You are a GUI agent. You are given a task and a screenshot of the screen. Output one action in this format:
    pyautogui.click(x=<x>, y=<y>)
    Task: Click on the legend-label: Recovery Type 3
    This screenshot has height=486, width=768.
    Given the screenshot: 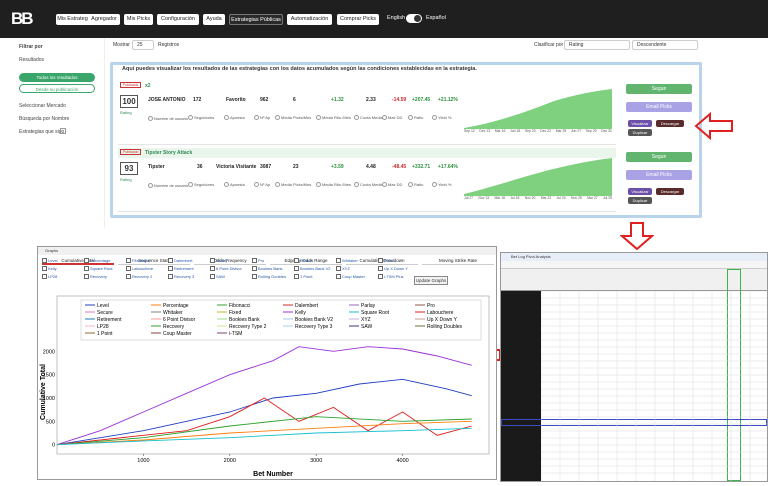 What is the action you would take?
    pyautogui.click(x=314, y=327)
    